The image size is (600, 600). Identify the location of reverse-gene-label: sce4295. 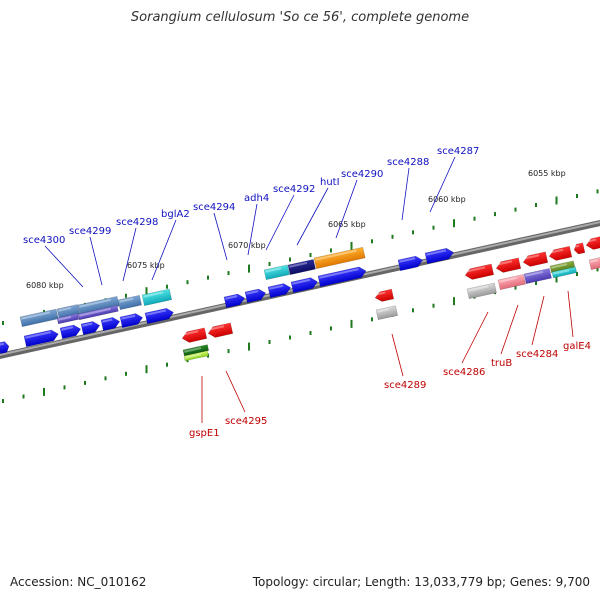
(246, 421).